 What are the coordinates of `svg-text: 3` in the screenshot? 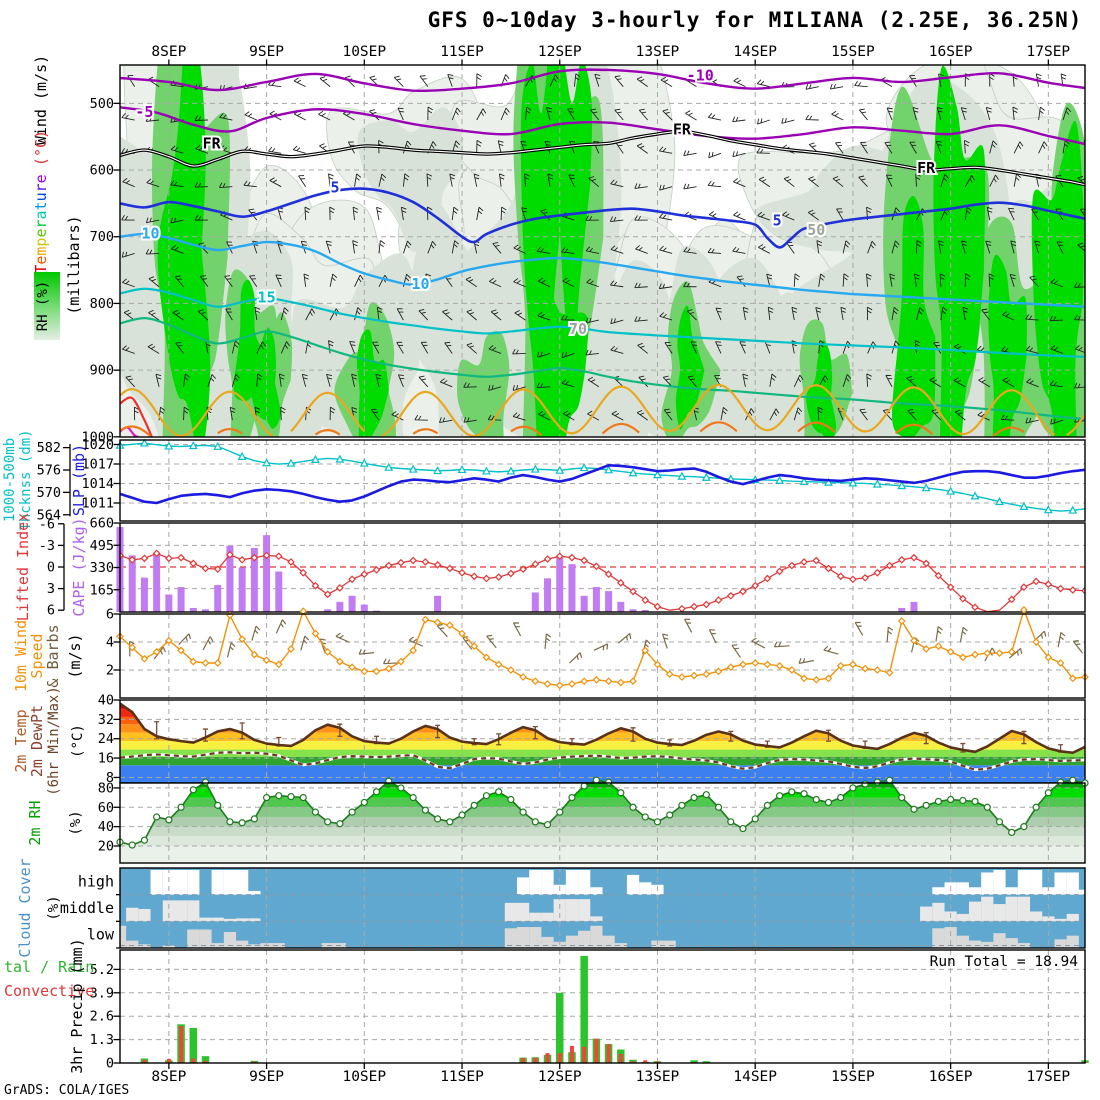 It's located at (51, 589).